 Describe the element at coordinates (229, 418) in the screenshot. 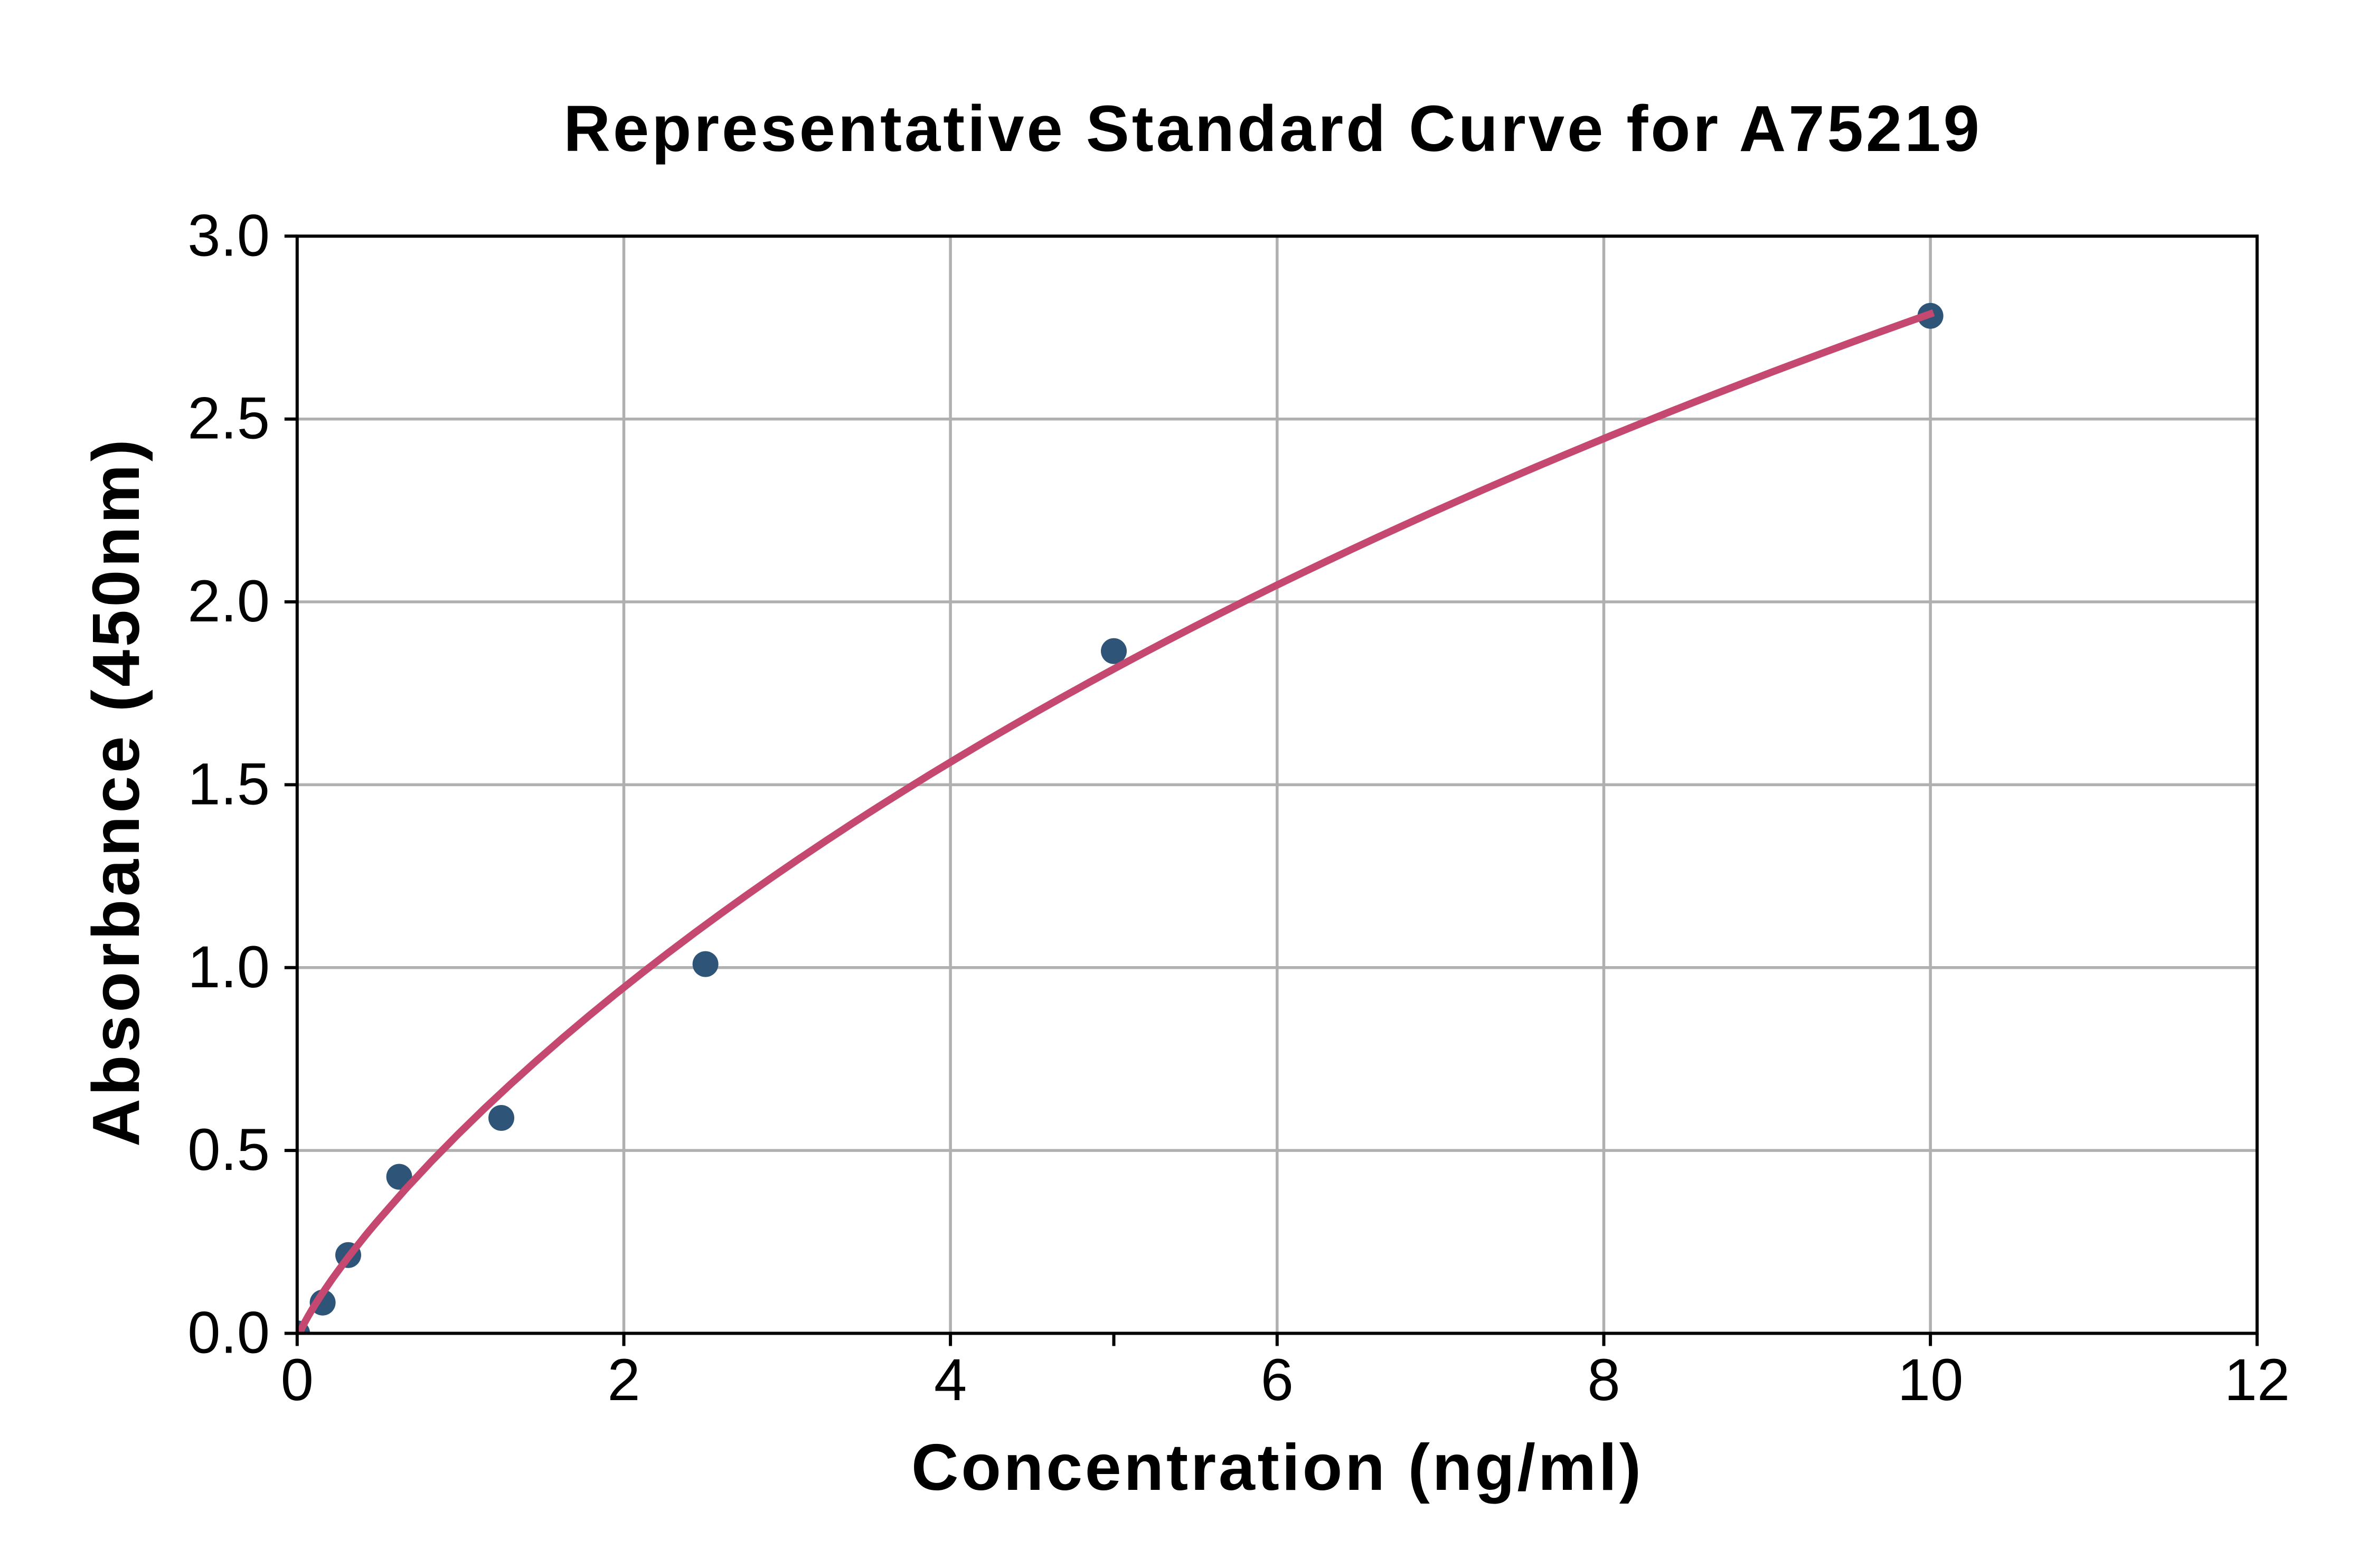

I see `svg-text: 2.5` at that location.